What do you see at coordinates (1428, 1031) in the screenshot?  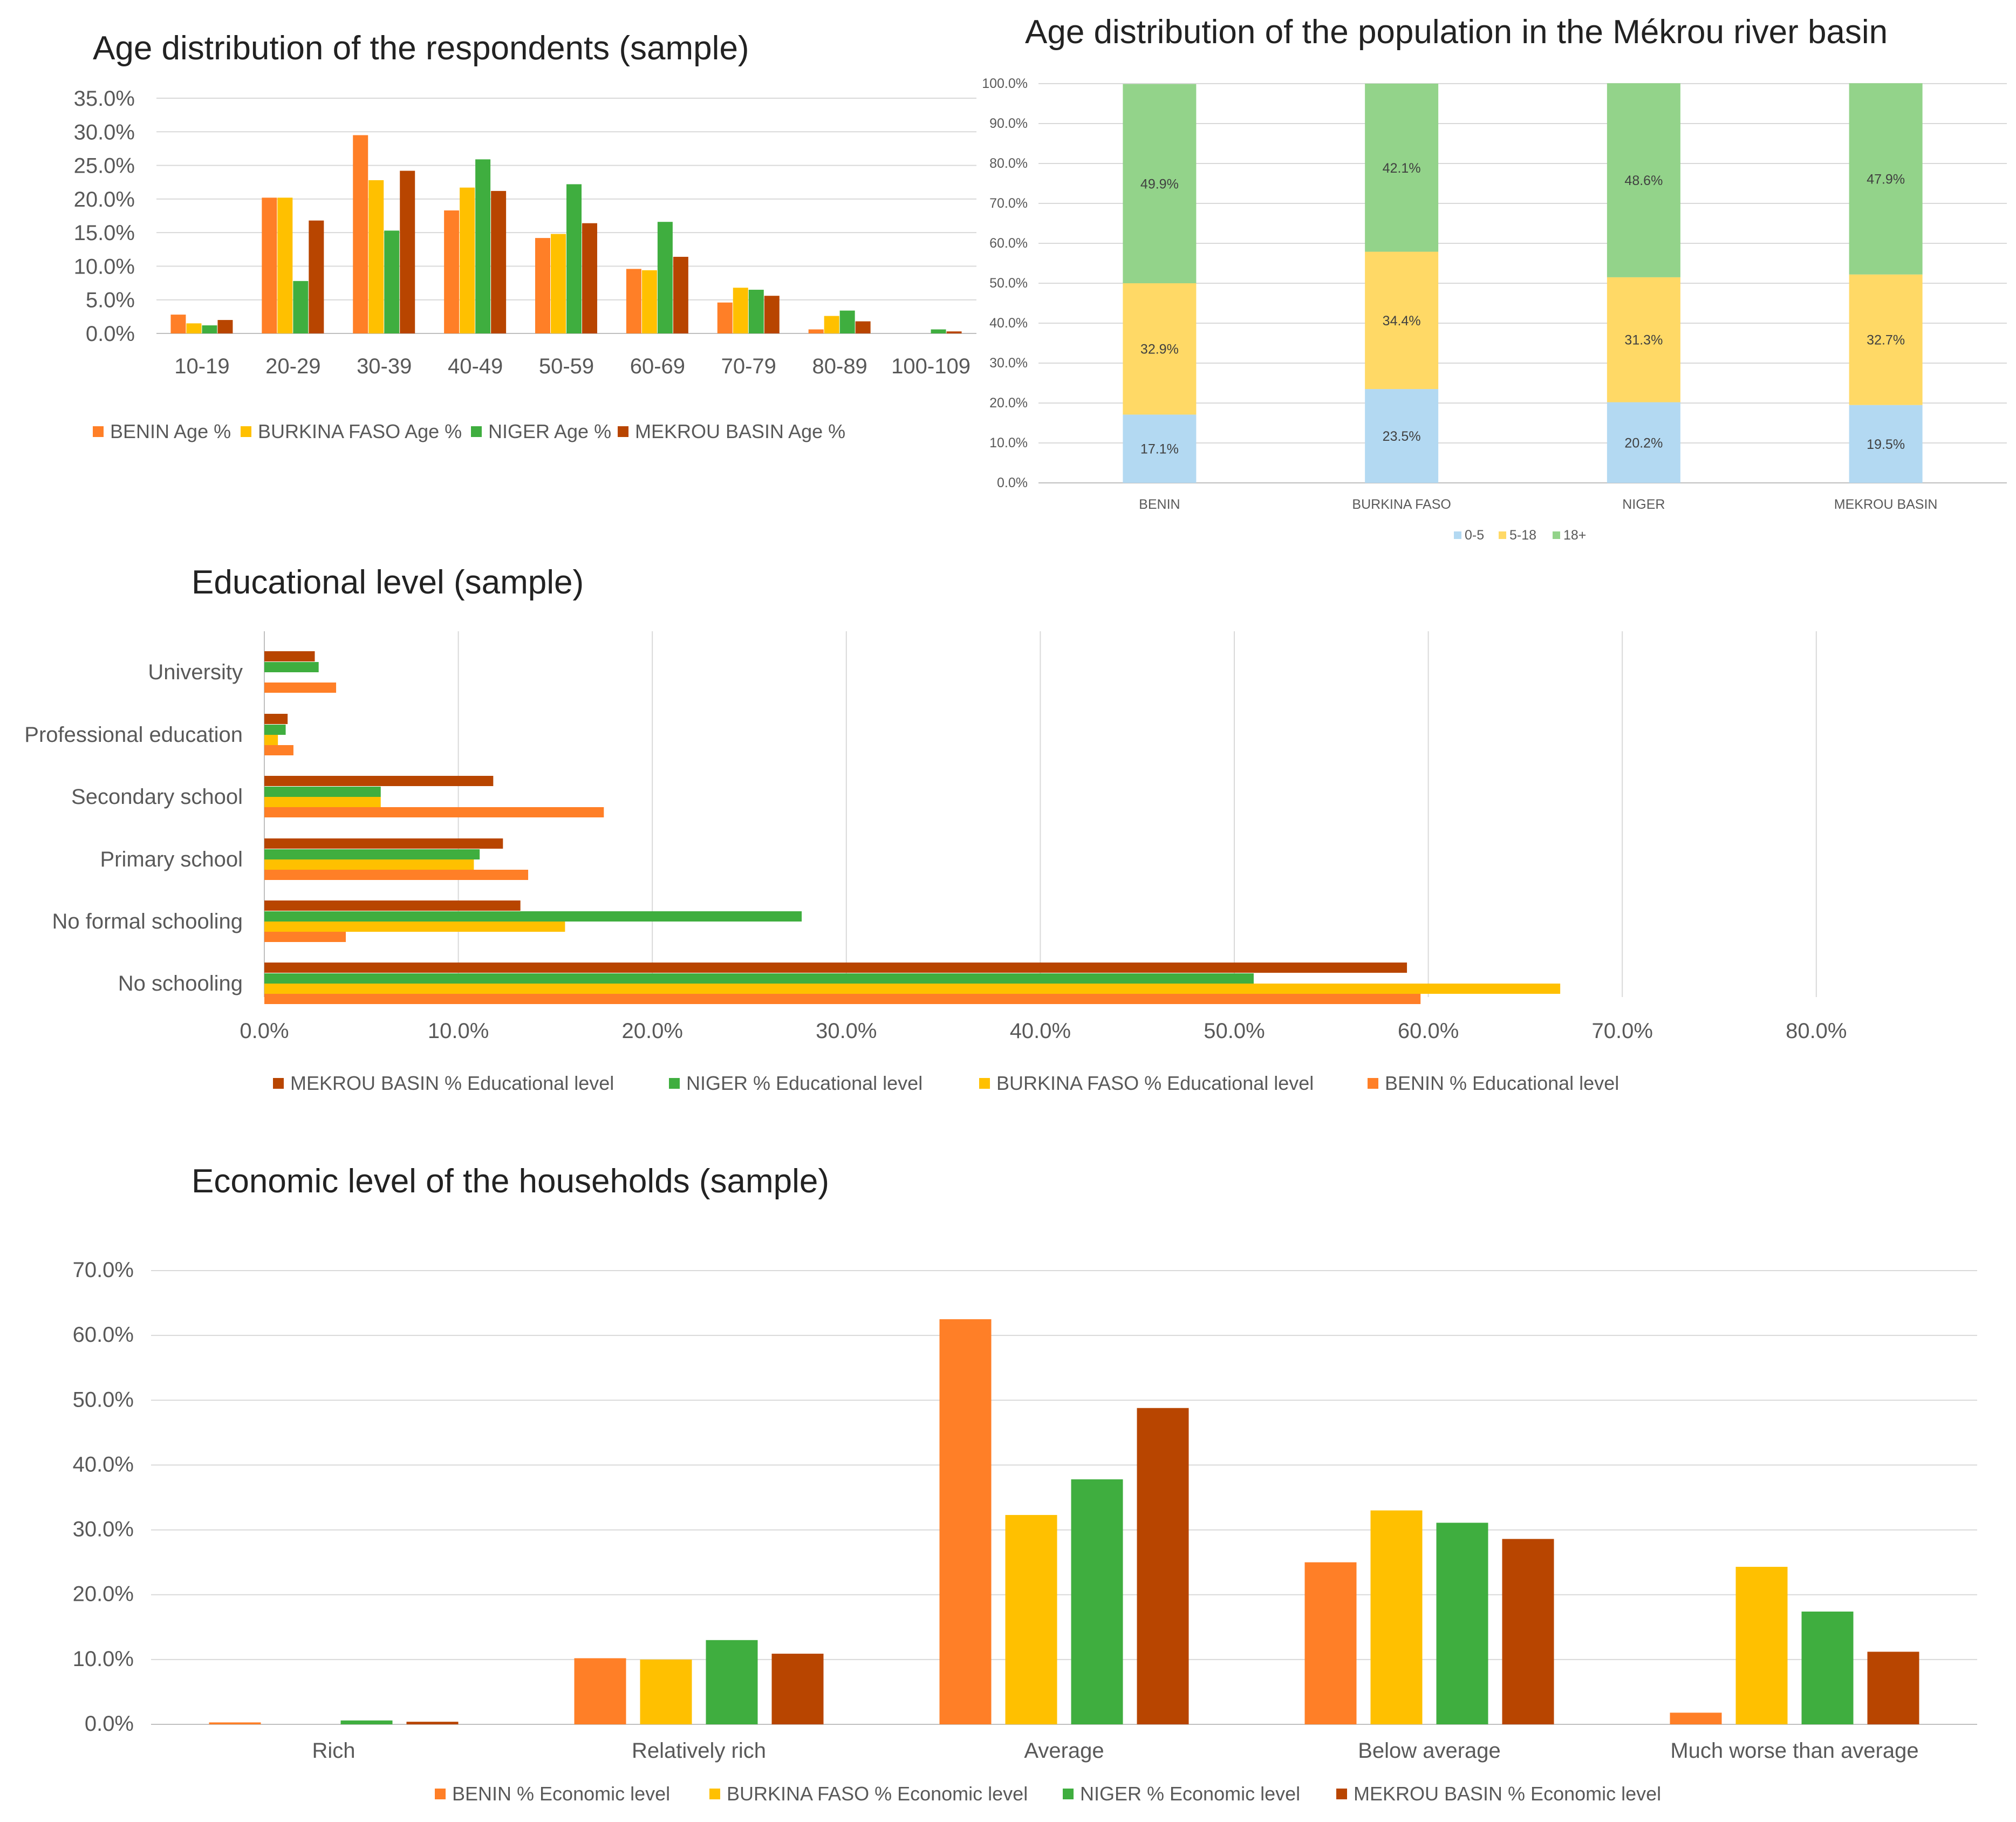 I see `x-tick-label: 60.0%` at bounding box center [1428, 1031].